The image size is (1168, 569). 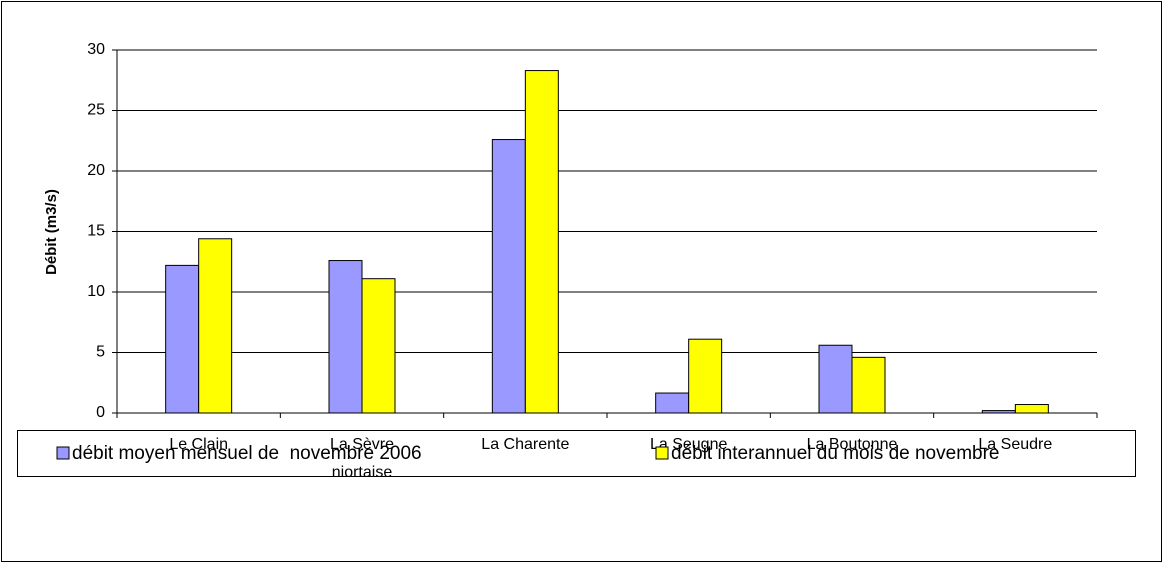 I want to click on legend-label: débit interannuel du mois de novembre, so click(x=835, y=453).